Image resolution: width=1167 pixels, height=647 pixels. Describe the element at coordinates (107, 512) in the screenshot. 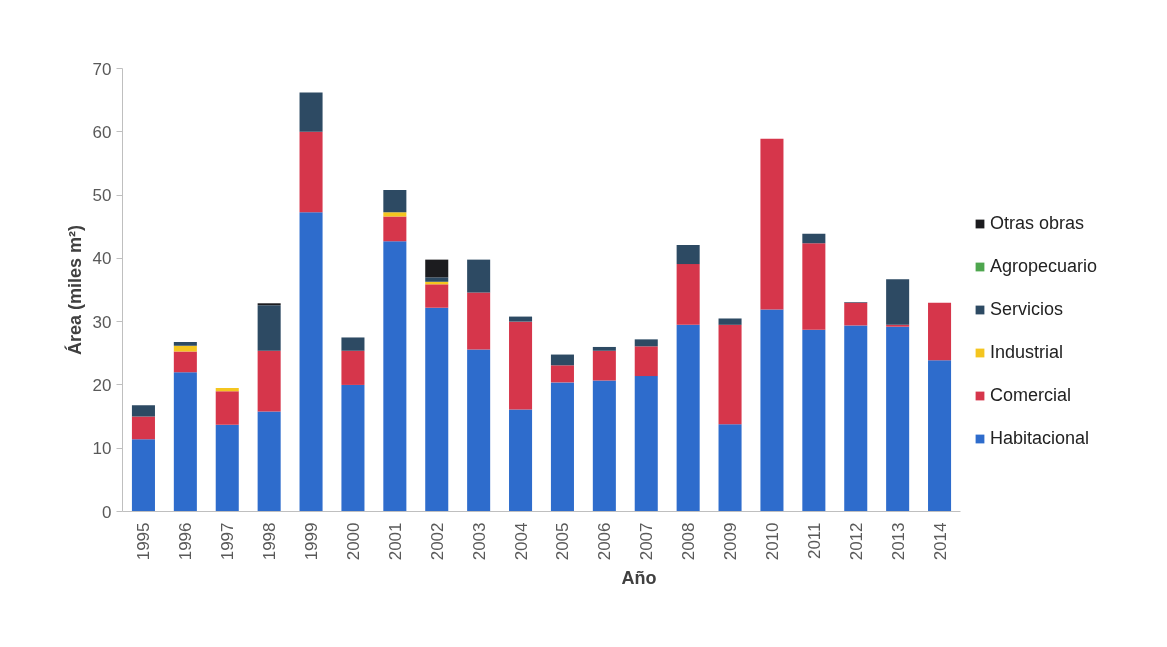

I see `y-tick-label: 0` at that location.